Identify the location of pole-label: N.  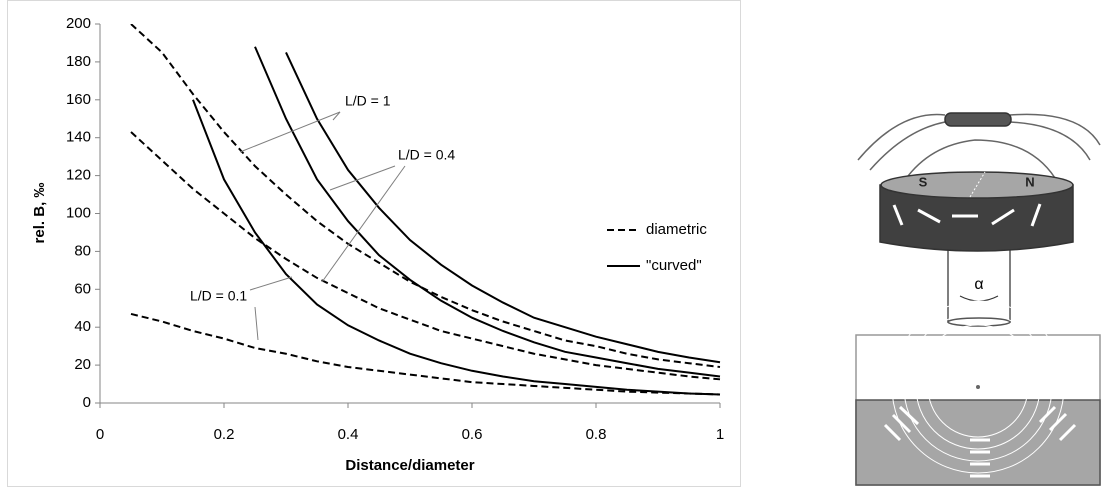
(1029, 181).